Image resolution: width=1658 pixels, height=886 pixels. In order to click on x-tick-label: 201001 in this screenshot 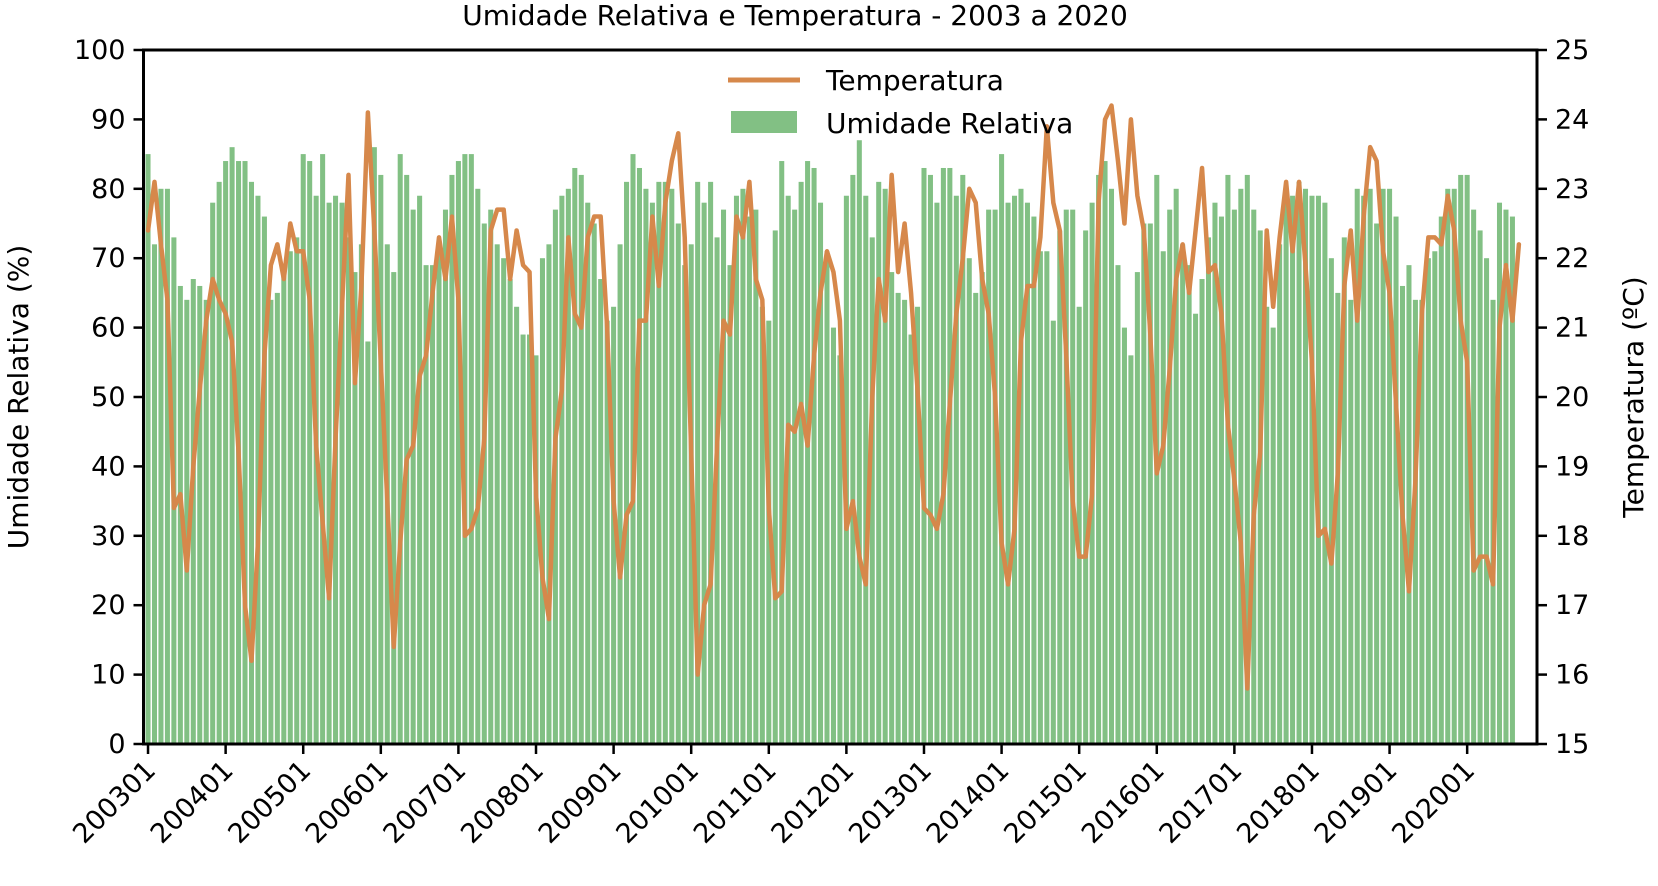, I will do `click(657, 802)`.